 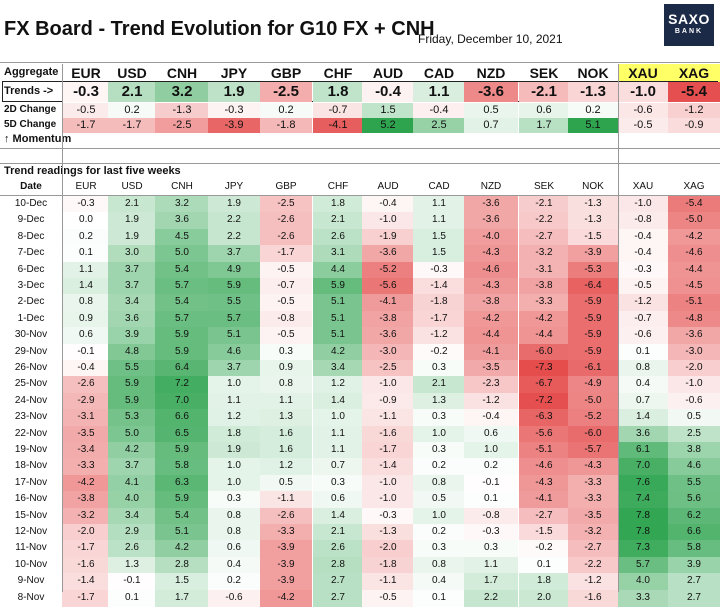 What do you see at coordinates (234, 73) in the screenshot?
I see `currency-header-jpy: JPY` at bounding box center [234, 73].